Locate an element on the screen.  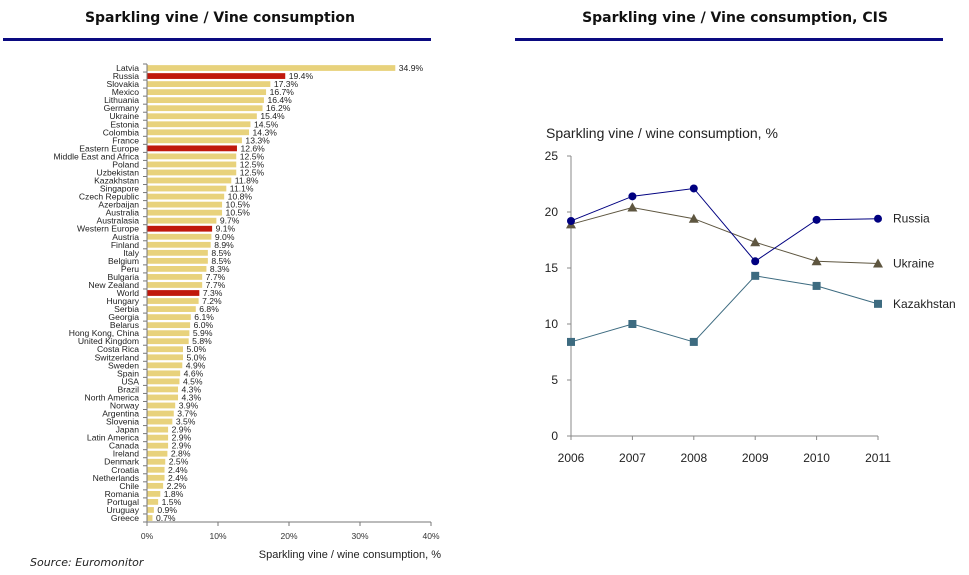
category-label: Australasia is located at coordinates (117, 221).